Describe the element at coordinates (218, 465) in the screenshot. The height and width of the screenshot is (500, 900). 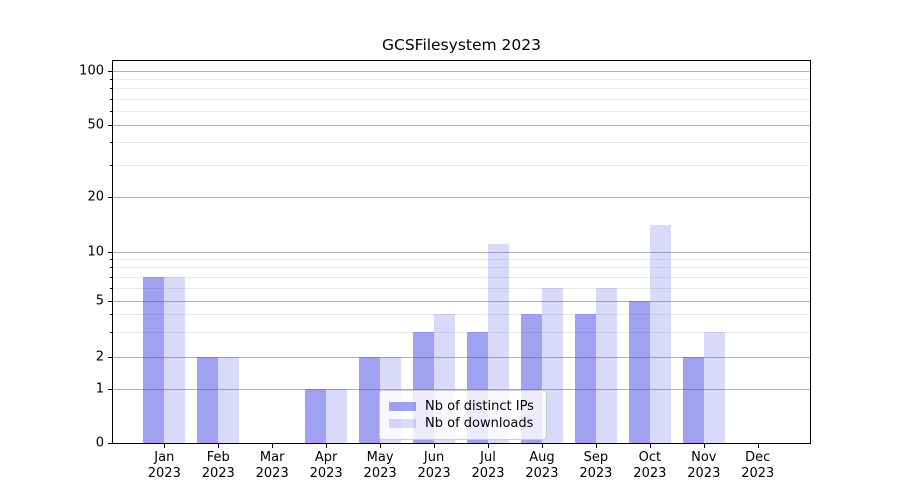
I see `x-tick-label: Feb 2023` at that location.